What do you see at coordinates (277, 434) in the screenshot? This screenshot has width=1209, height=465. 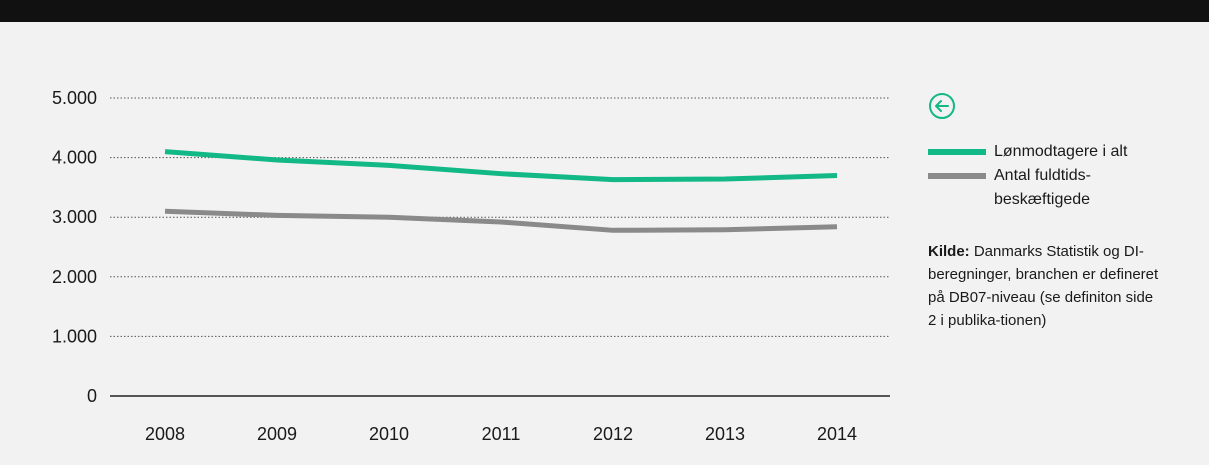 I see `x-tick-label: 2009` at bounding box center [277, 434].